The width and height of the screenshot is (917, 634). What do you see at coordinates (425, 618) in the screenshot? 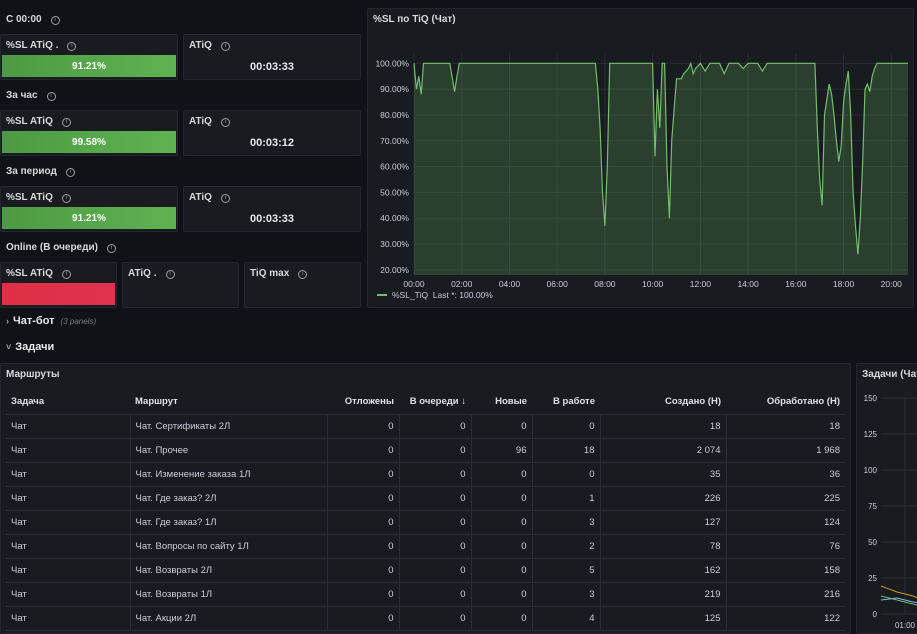
I see `table-row: Чат Чат. Акции 2Л 0 0 0 4 125 122` at bounding box center [425, 618].